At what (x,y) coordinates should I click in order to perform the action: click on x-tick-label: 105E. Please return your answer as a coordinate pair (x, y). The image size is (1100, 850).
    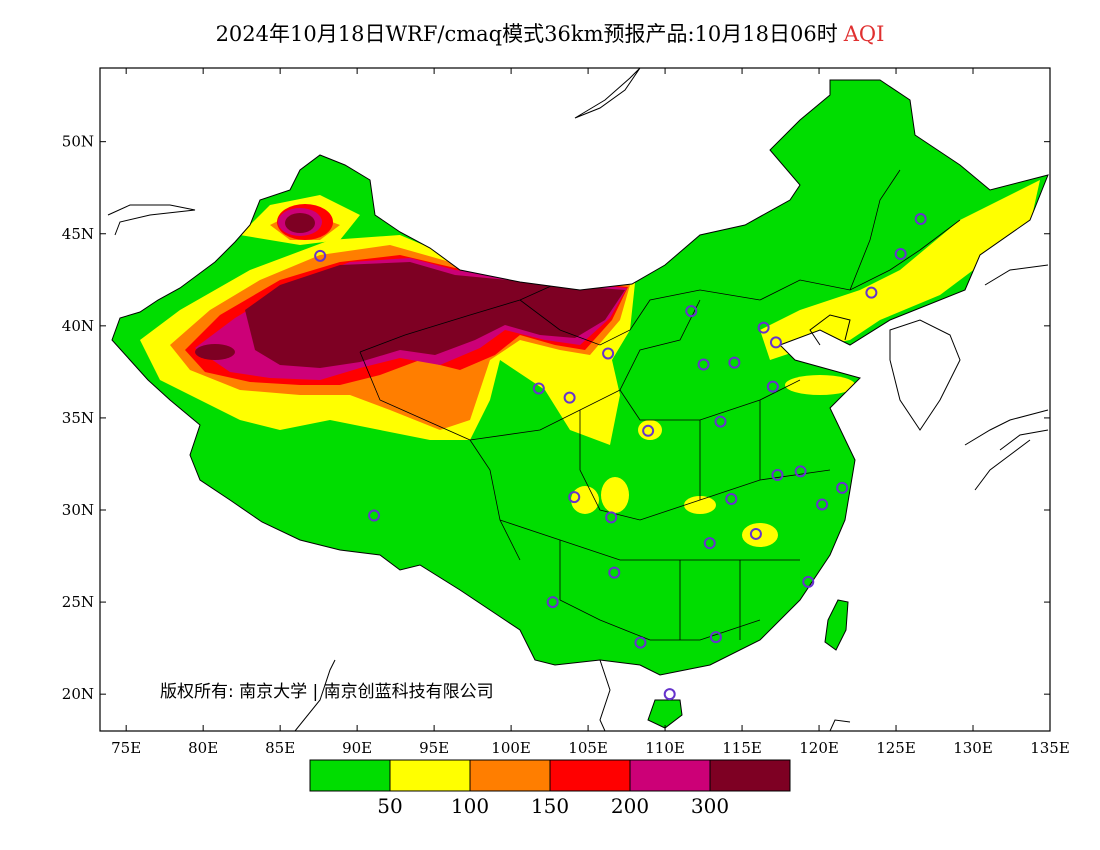
    Looking at the image, I should click on (588, 748).